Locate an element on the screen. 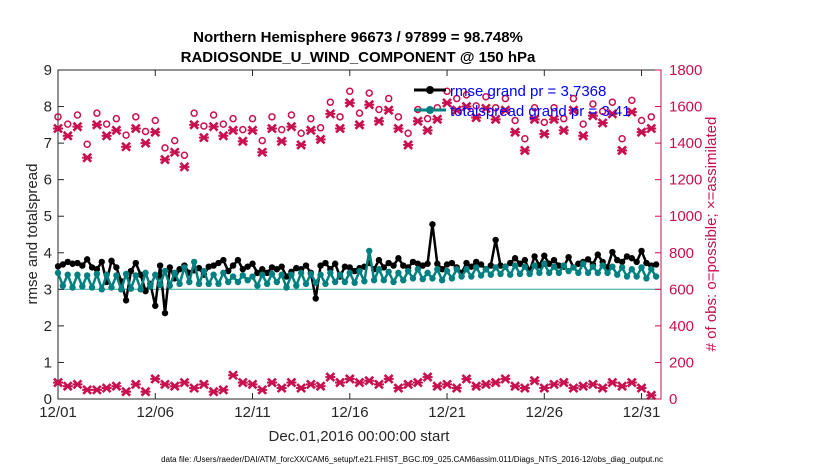 Image resolution: width=830 pixels, height=470 pixels. y2-tick-label: 1800 is located at coordinates (685, 70).